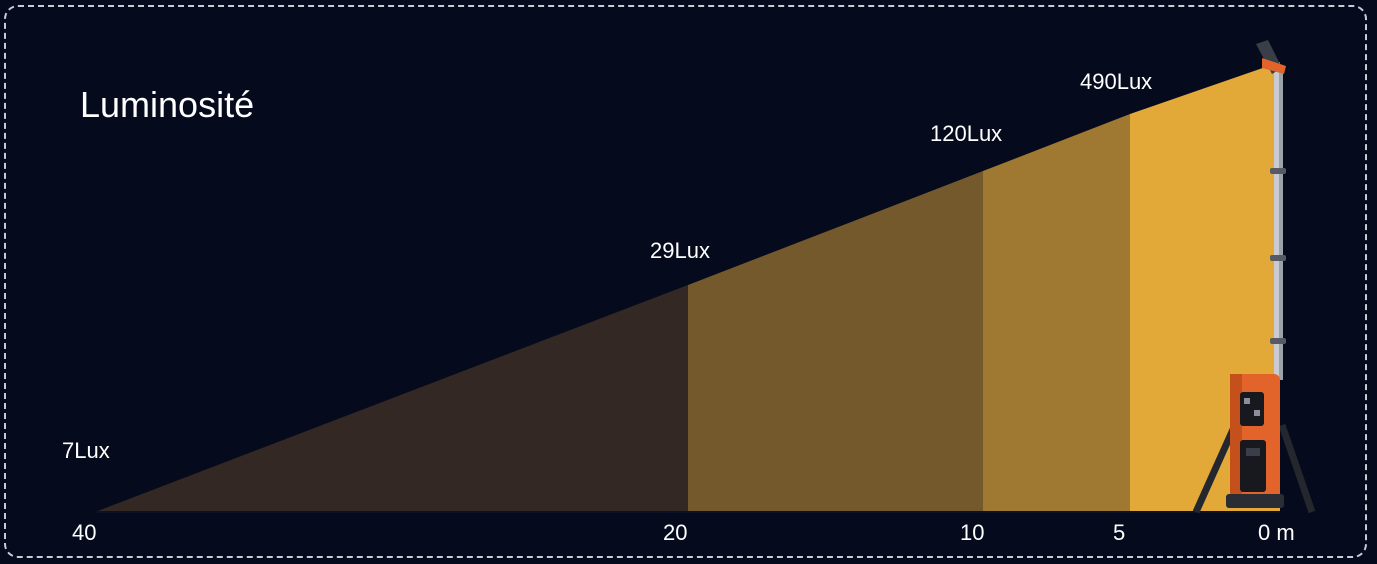  I want to click on distance-label-20: 20, so click(675, 532).